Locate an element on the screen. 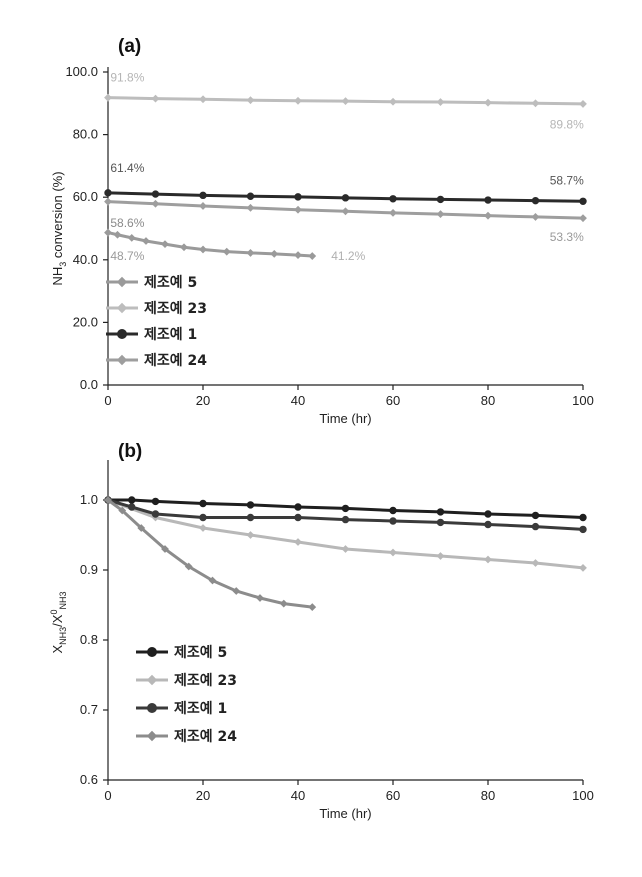  data-label: 91.8% is located at coordinates (127, 77).